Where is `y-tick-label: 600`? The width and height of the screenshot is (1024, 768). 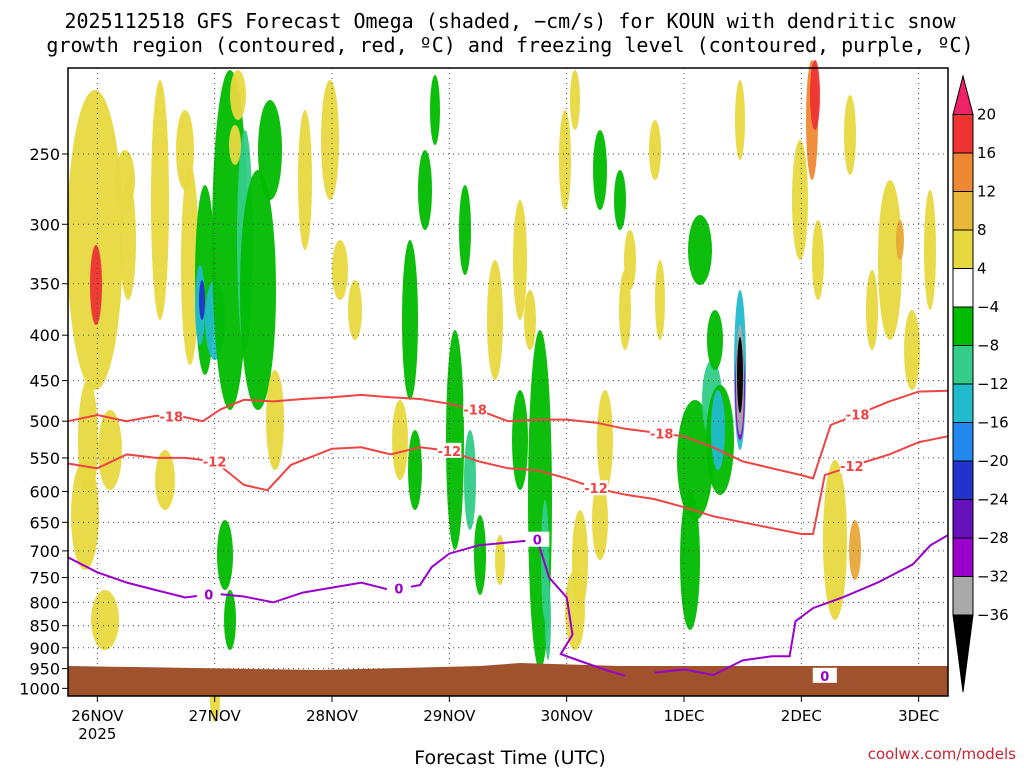
y-tick-label: 600 is located at coordinates (44, 491).